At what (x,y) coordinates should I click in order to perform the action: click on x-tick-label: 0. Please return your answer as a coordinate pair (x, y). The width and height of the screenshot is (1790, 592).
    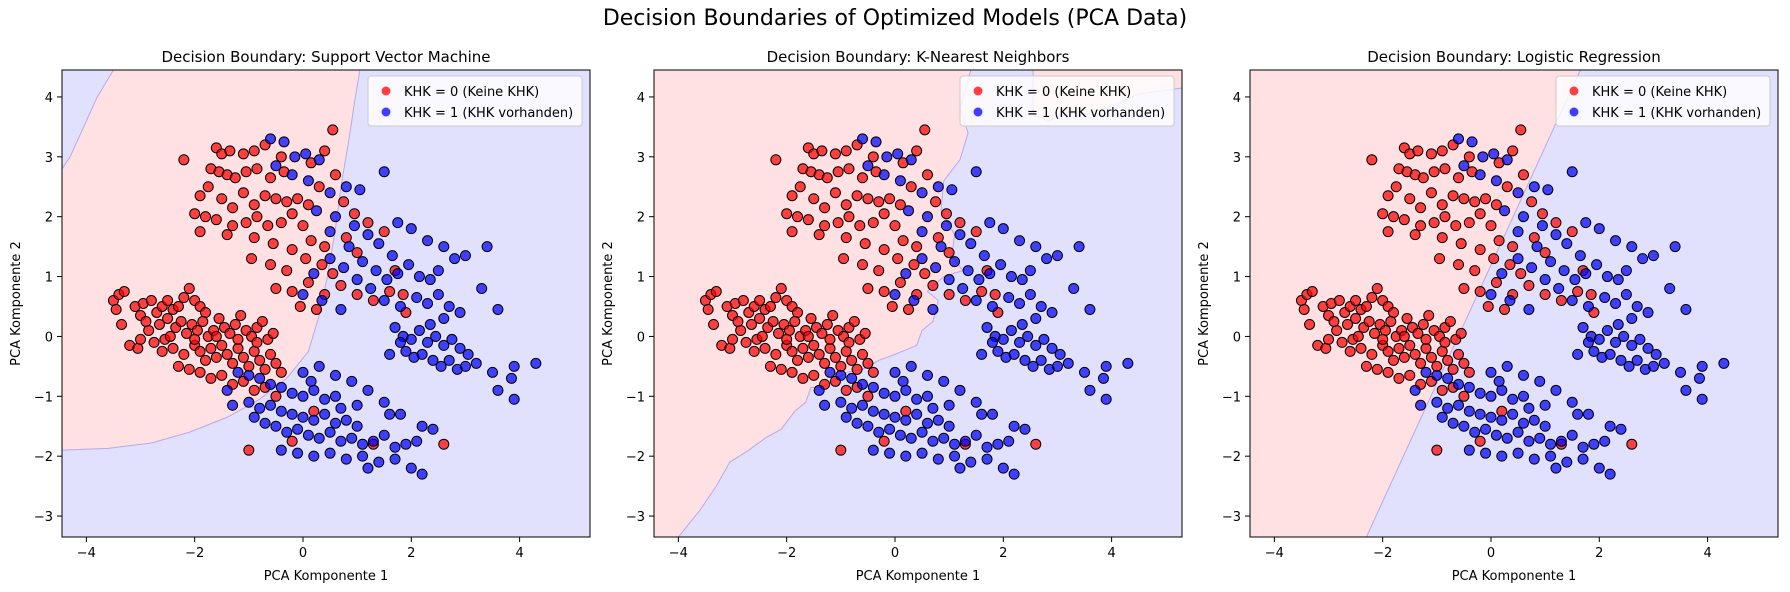
    Looking at the image, I should click on (1491, 553).